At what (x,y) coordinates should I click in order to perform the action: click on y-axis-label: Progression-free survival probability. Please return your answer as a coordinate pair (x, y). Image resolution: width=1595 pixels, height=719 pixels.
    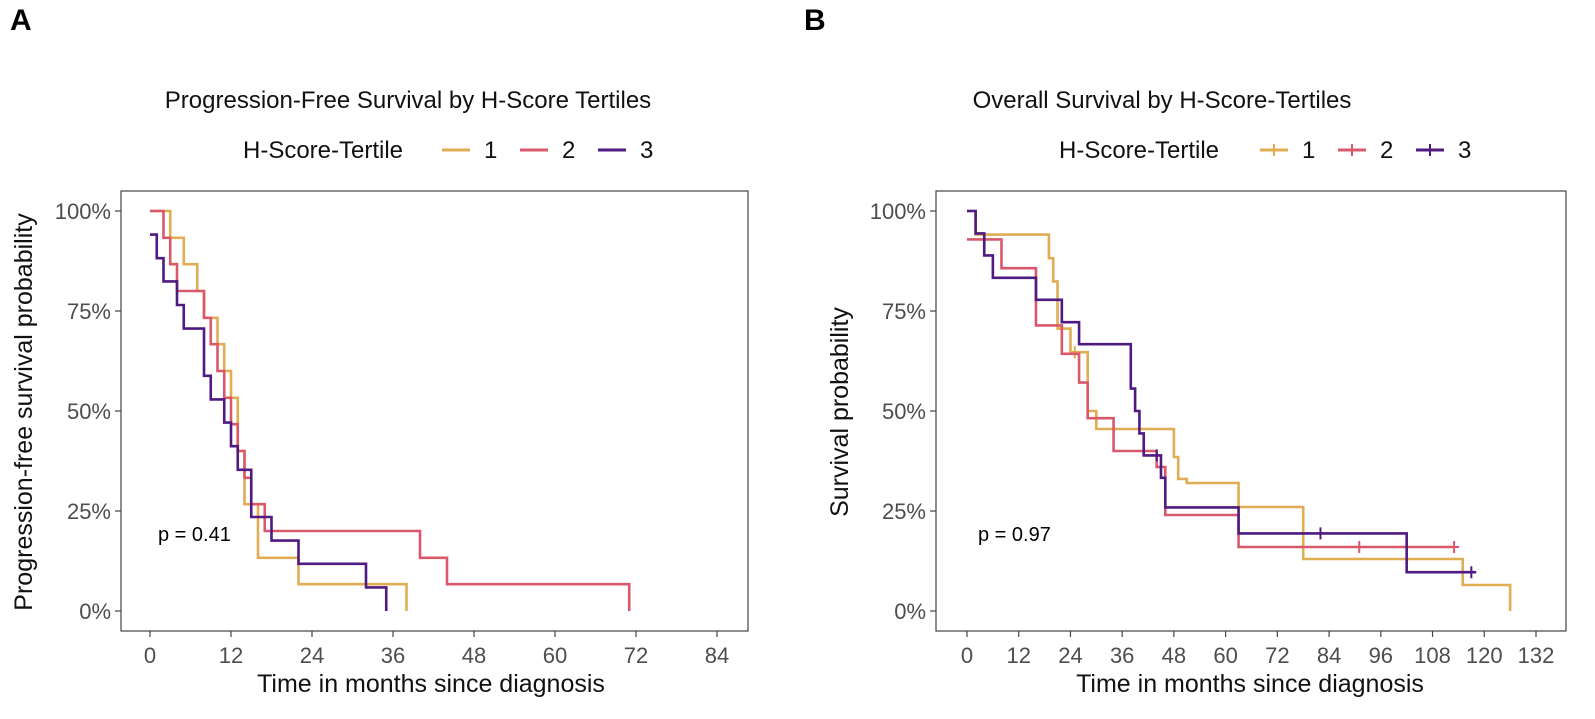
    Looking at the image, I should click on (24, 412).